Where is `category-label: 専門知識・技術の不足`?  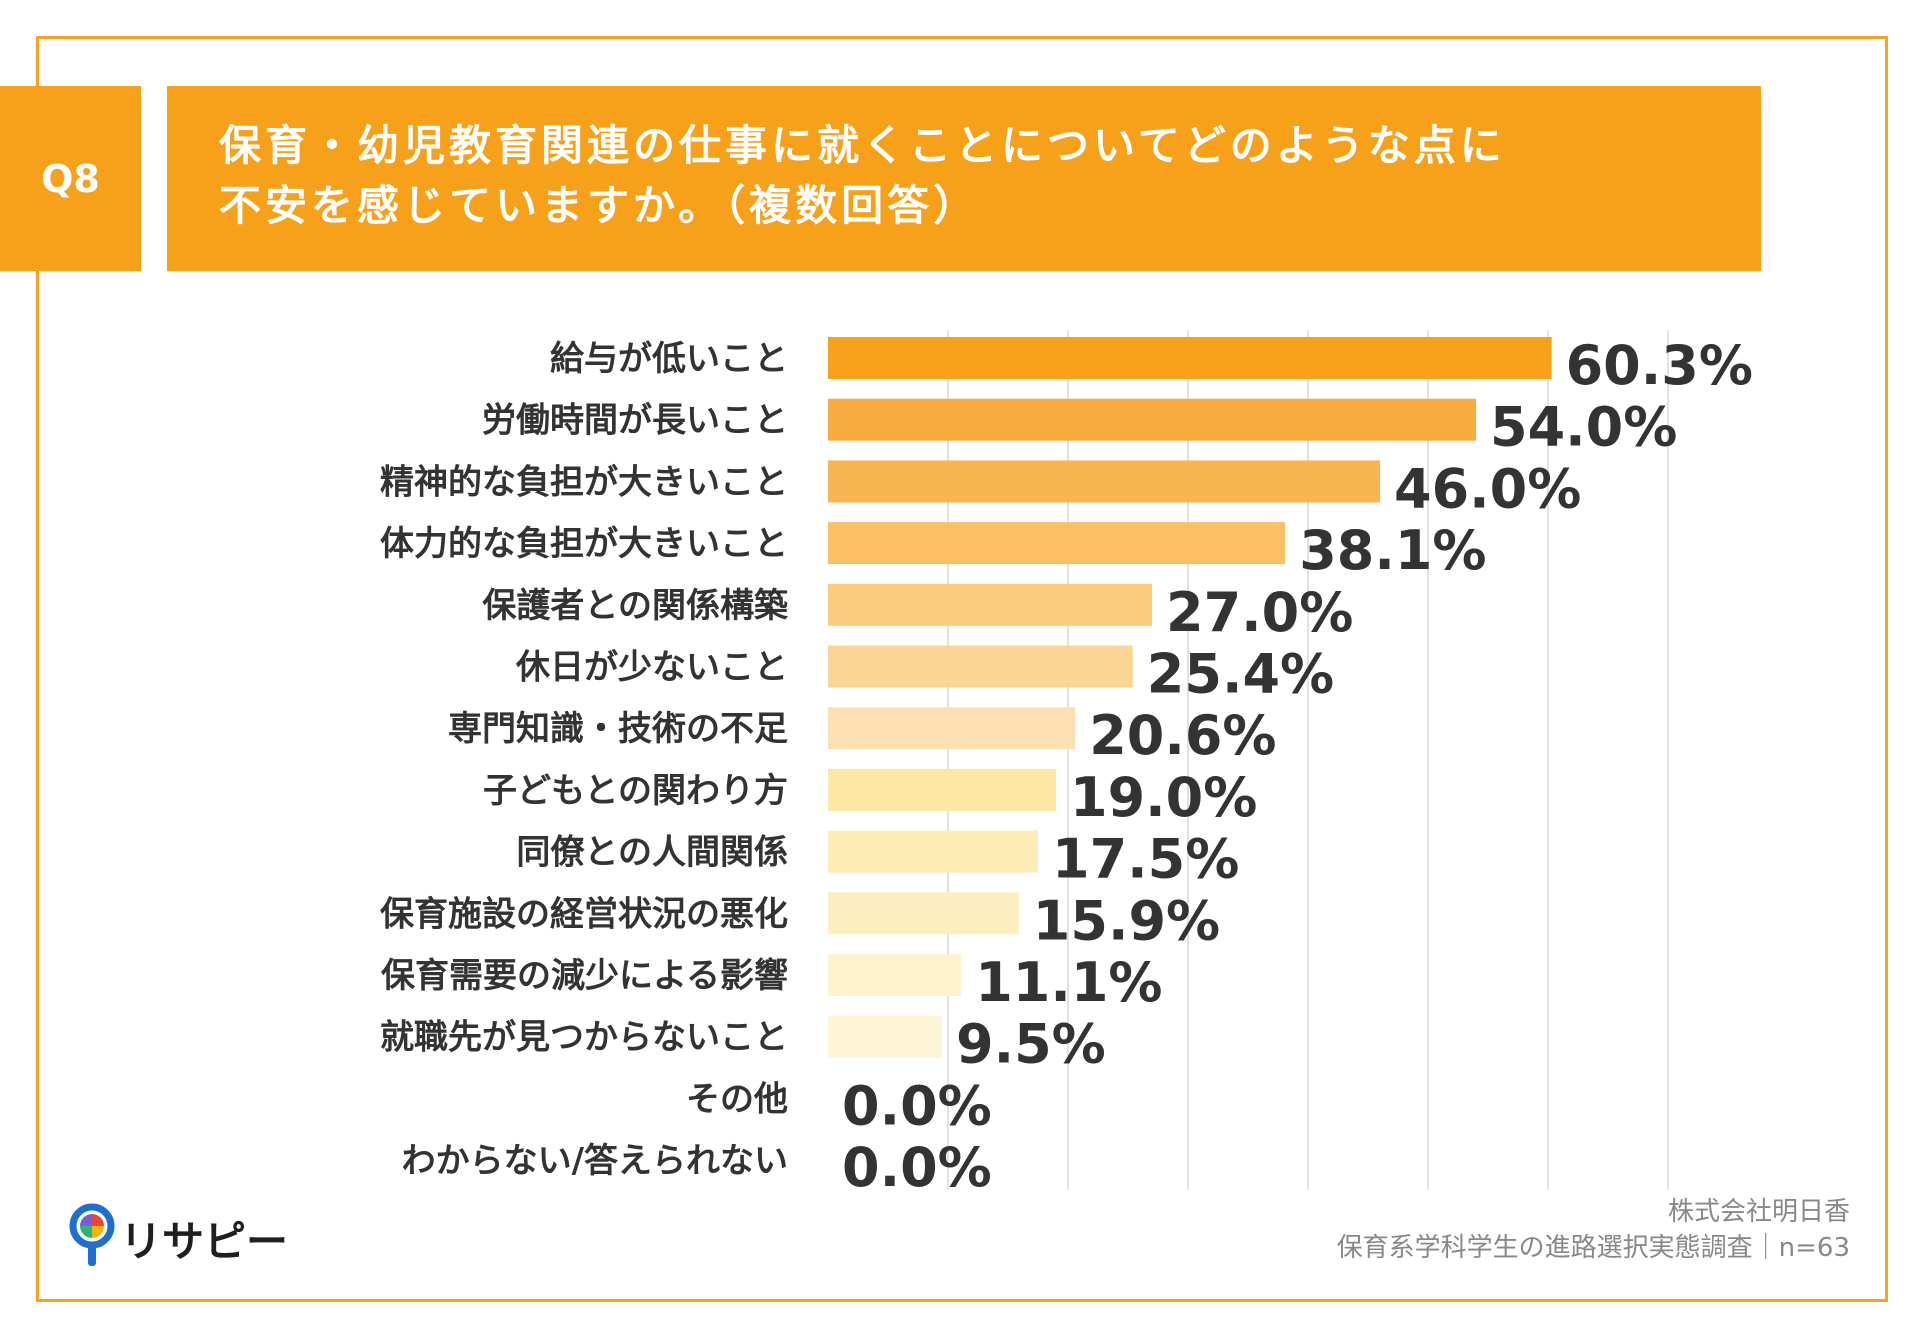 category-label: 専門知識・技術の不足 is located at coordinates (618, 729).